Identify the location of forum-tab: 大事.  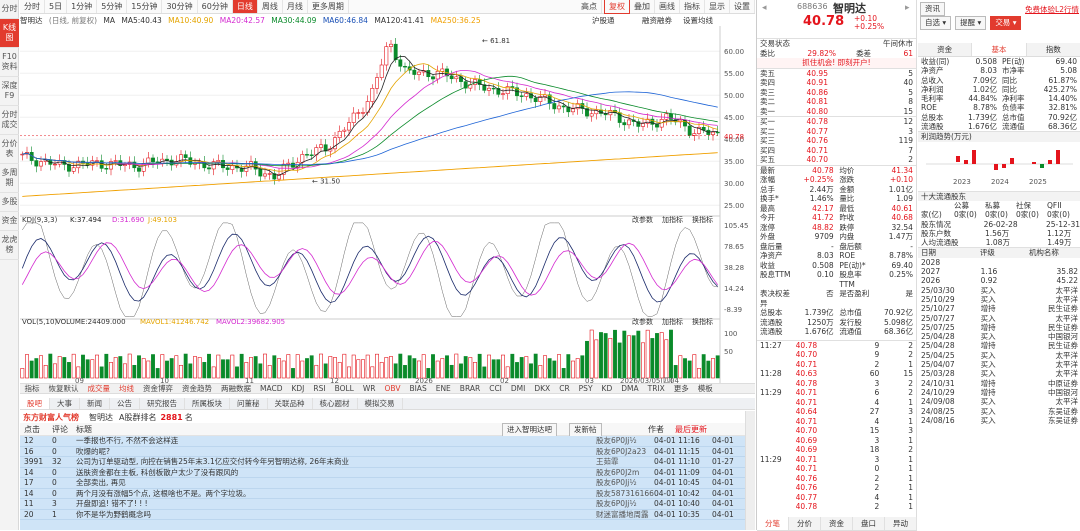
(65, 403).